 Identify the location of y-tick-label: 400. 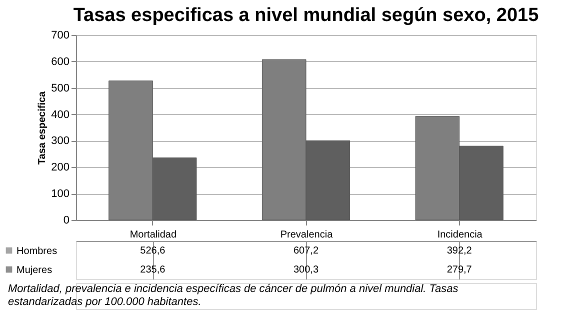
(60, 114).